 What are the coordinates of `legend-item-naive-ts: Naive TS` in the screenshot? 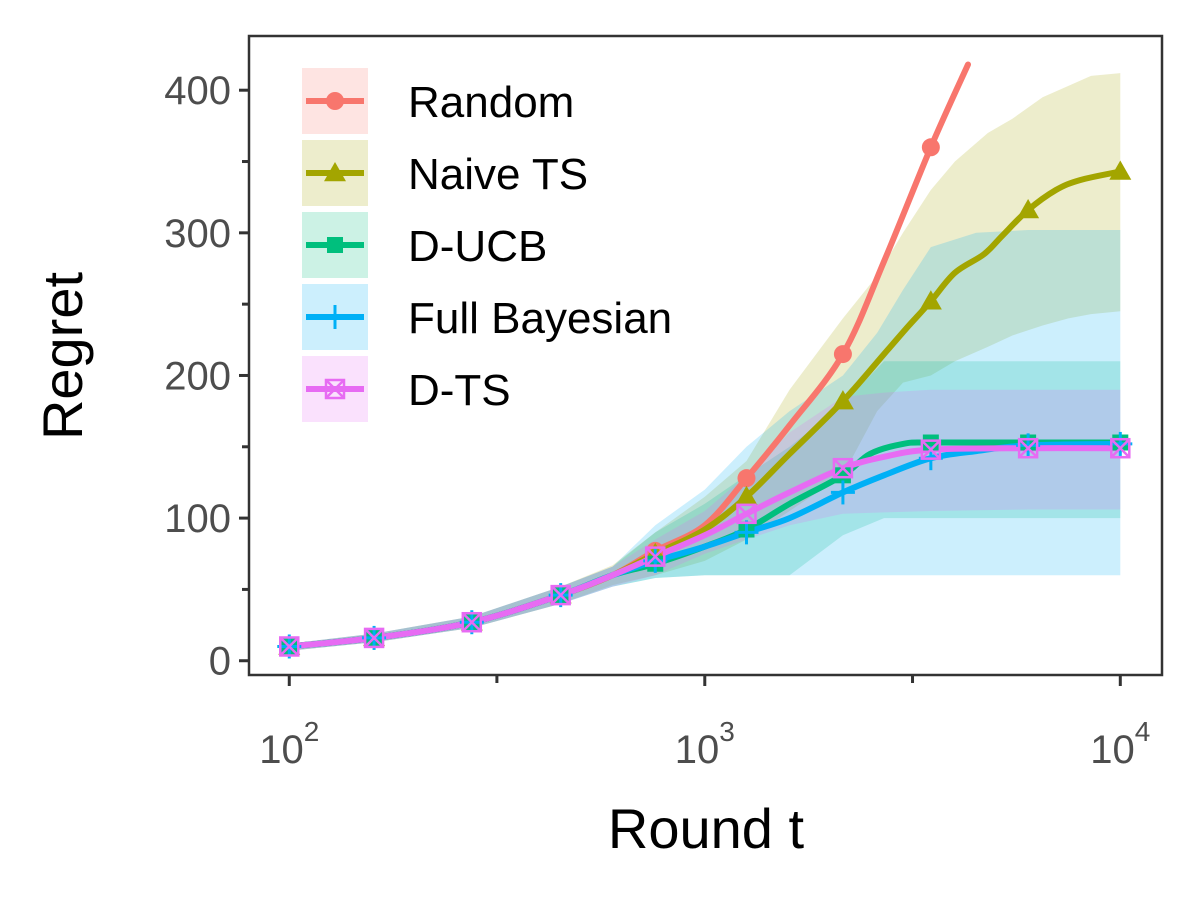 It's located at (445, 173).